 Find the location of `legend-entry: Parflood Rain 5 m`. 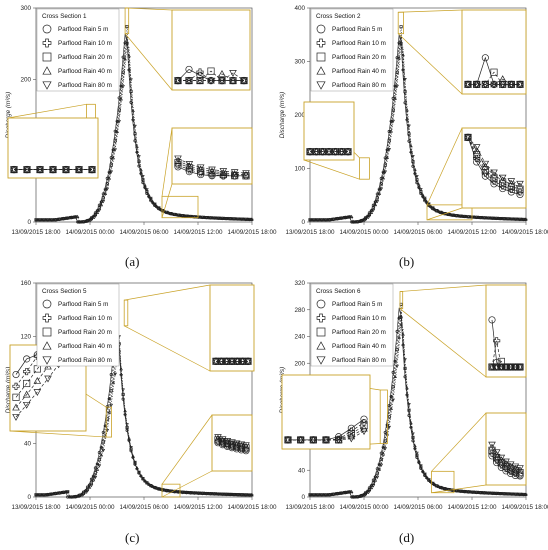

legend-entry: Parflood Rain 5 m is located at coordinates (83, 304).